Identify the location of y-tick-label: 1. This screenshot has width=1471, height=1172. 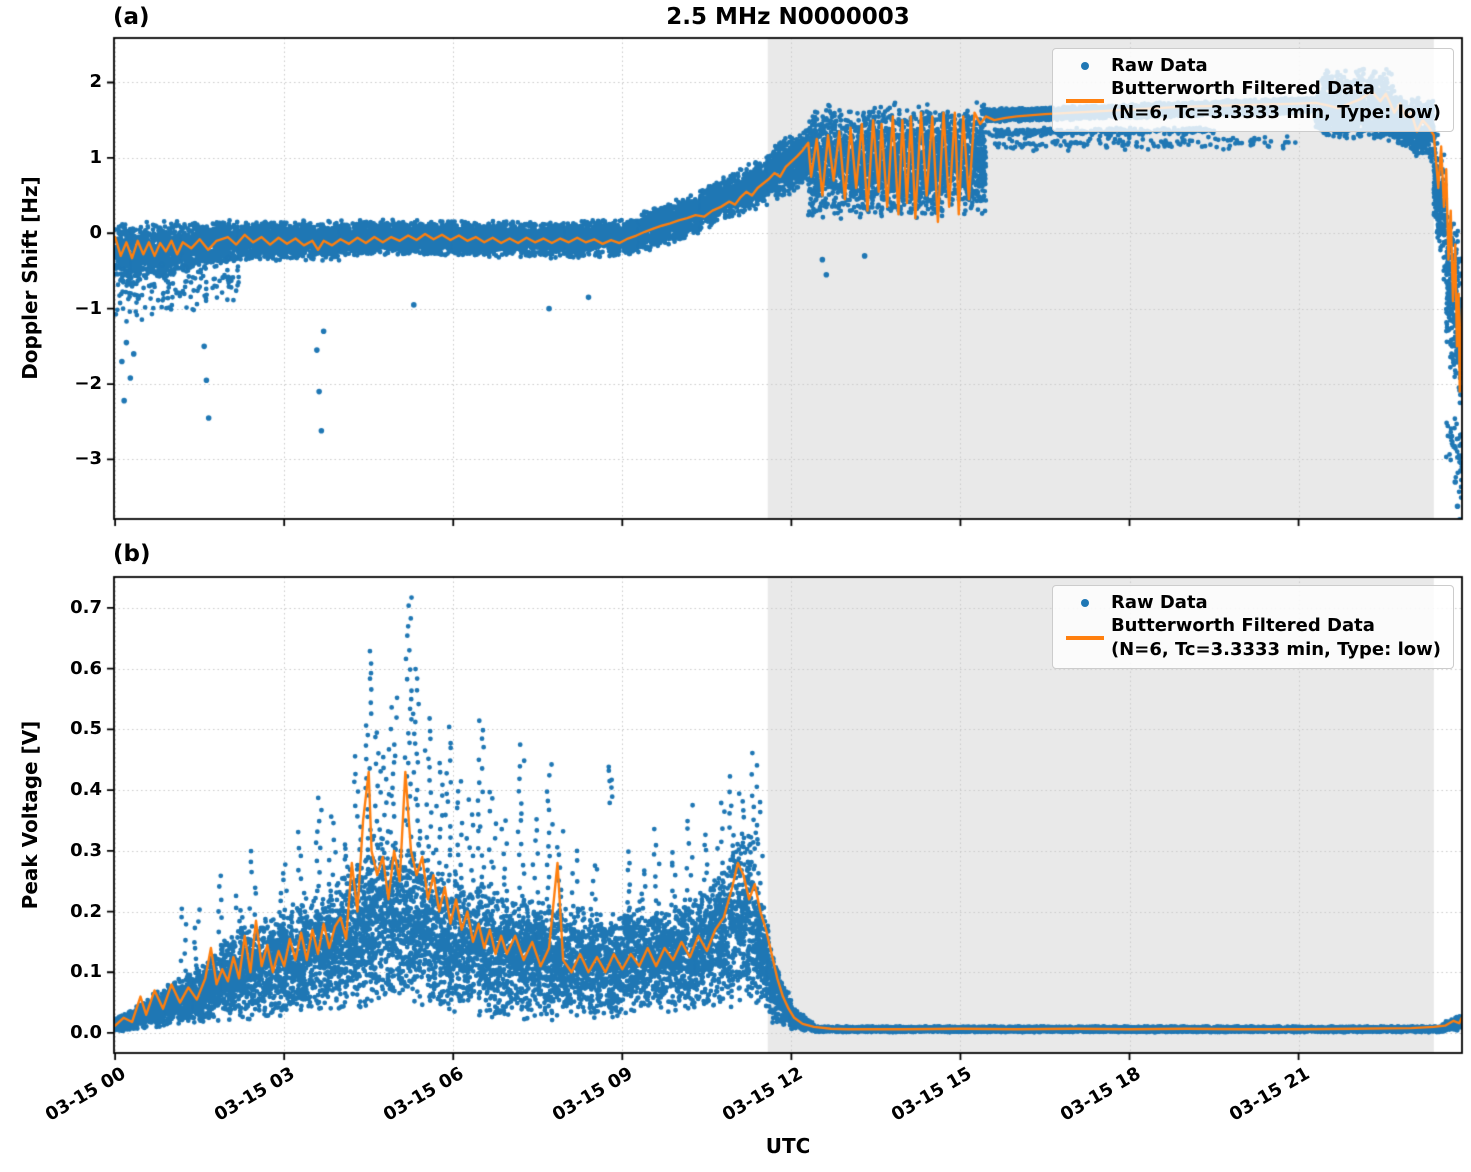
(95, 157).